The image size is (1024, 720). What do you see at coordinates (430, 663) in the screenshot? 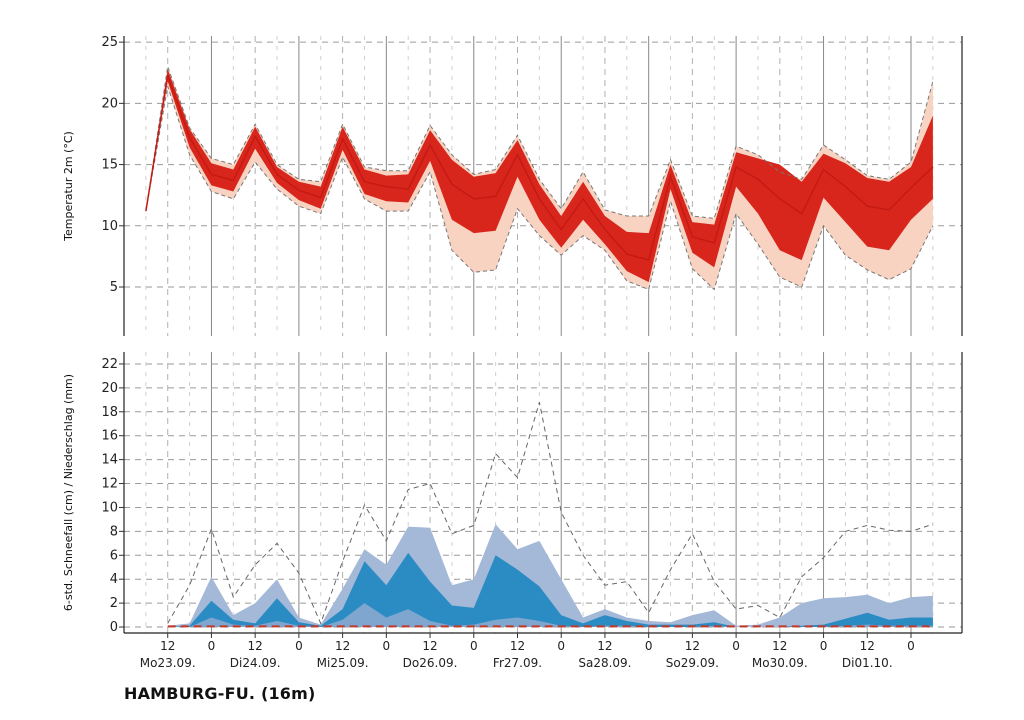
I see `x-day-label: Do26.09.` at bounding box center [430, 663].